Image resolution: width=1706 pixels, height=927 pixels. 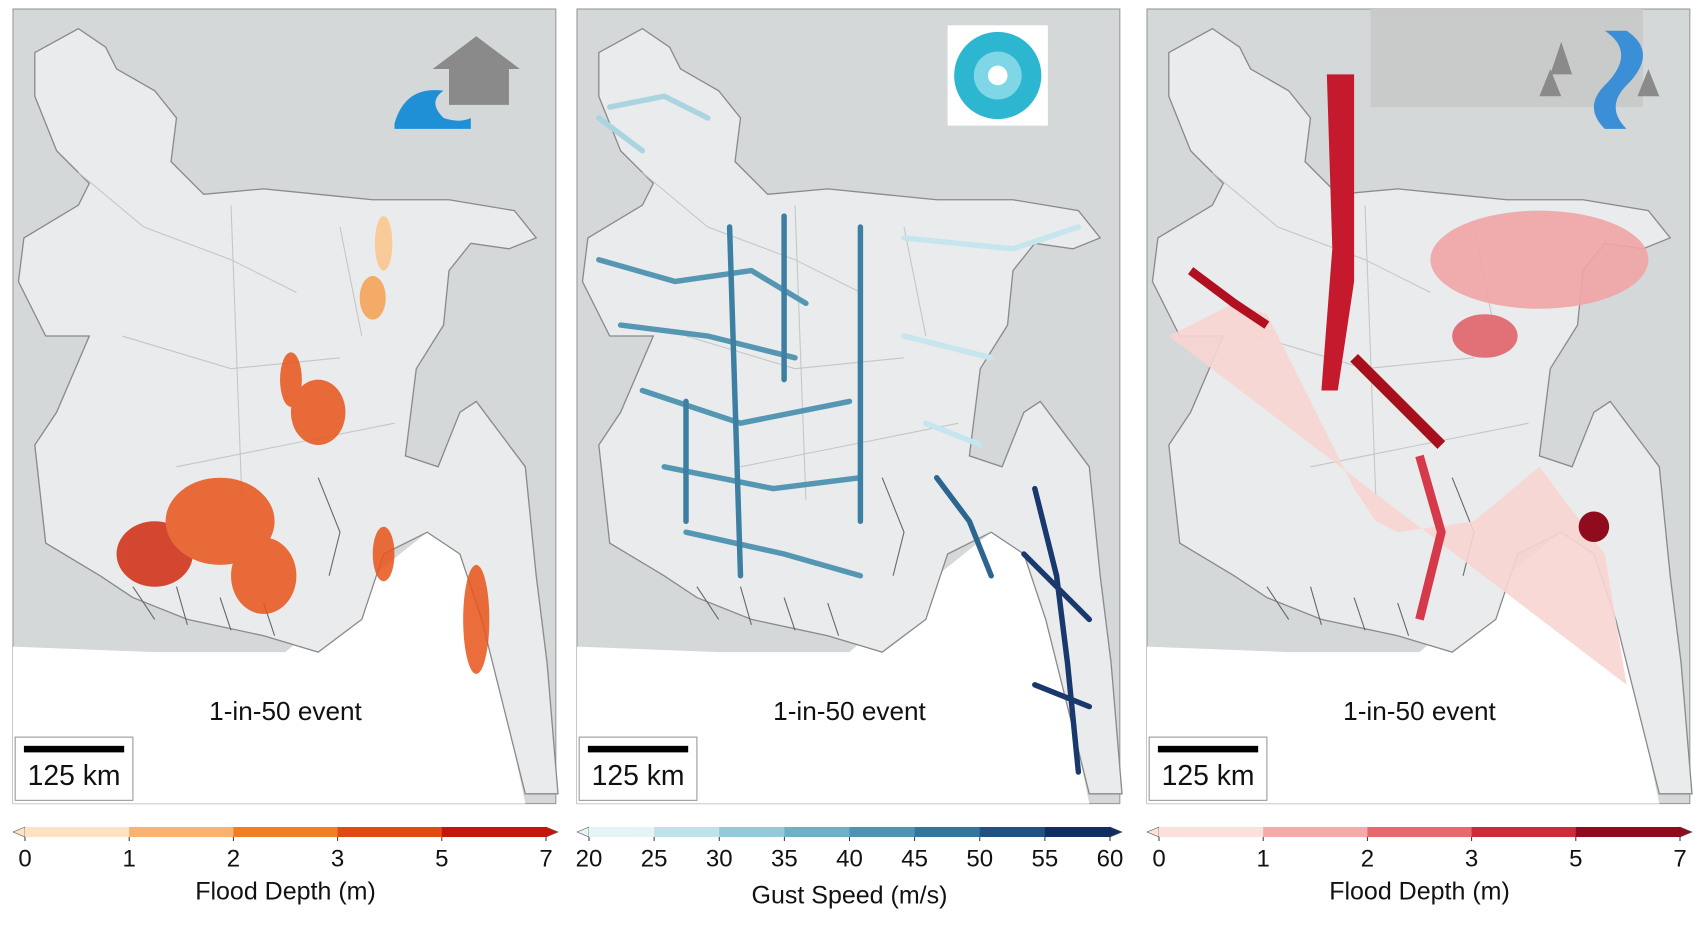 What do you see at coordinates (589, 858) in the screenshot?
I see `colorbar-tick-label: 20` at bounding box center [589, 858].